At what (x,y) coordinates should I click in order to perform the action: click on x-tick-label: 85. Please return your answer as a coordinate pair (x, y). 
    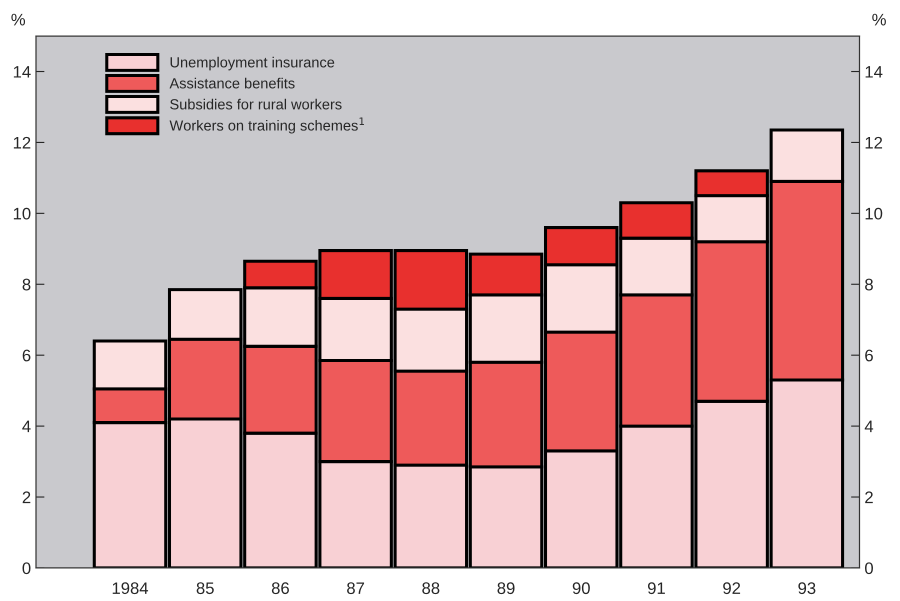
    Looking at the image, I should click on (205, 588).